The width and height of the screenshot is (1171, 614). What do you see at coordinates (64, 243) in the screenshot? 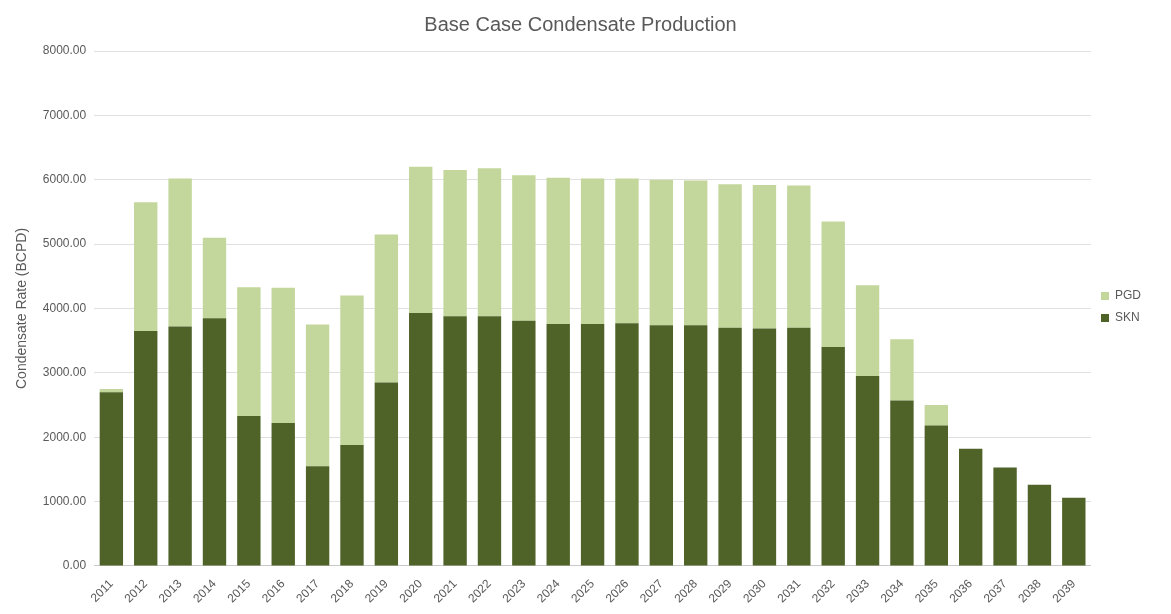
I see `y-tick-label: 5000.00` at bounding box center [64, 243].